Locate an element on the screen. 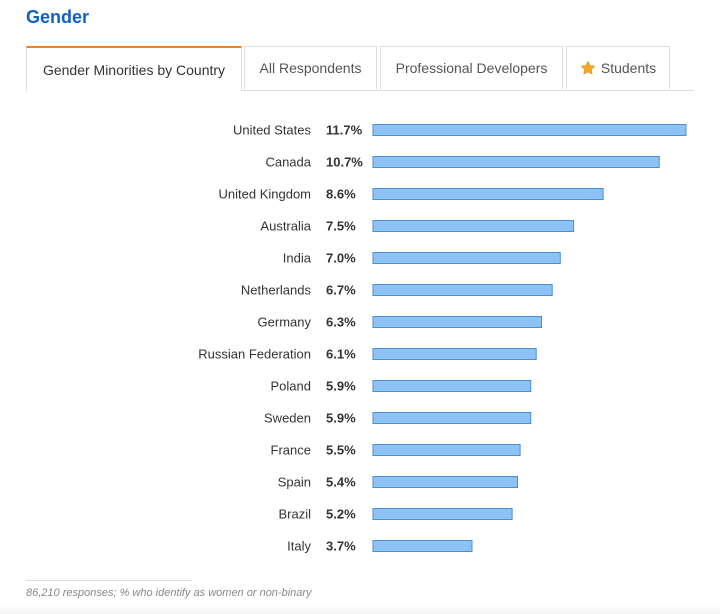 The height and width of the screenshot is (614, 720). value-label-netherlands: 6.7% is located at coordinates (341, 290).